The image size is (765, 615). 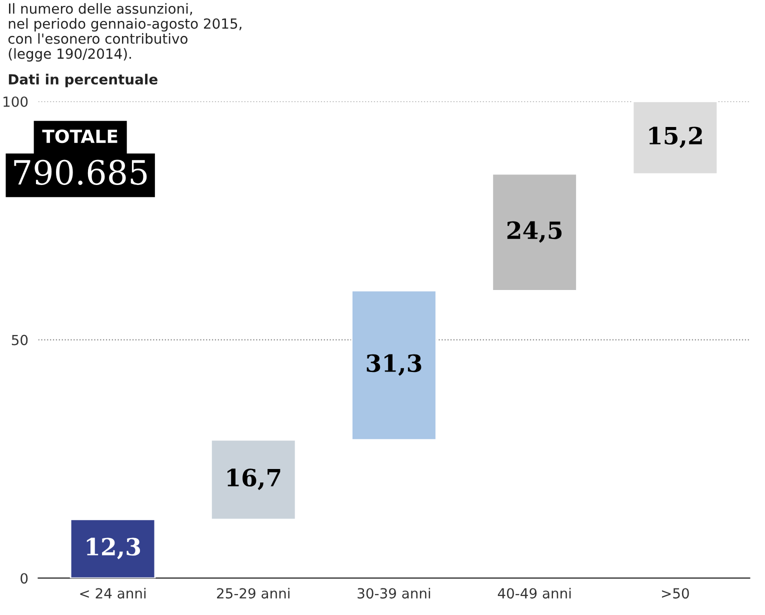 I want to click on x-tick-label: >50, so click(x=675, y=593).